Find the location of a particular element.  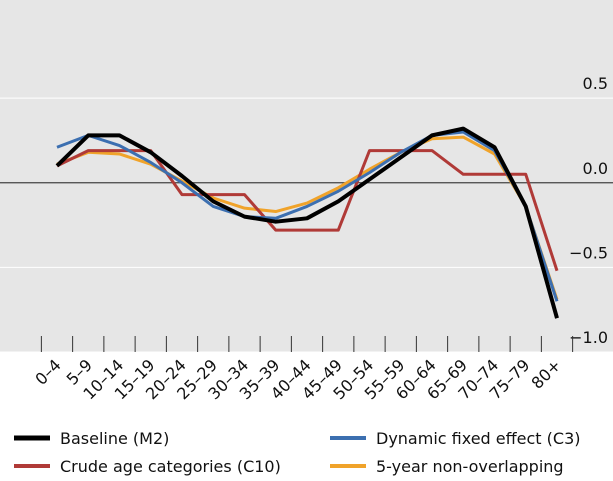

x-tick-label: 80+ is located at coordinates (546, 373).